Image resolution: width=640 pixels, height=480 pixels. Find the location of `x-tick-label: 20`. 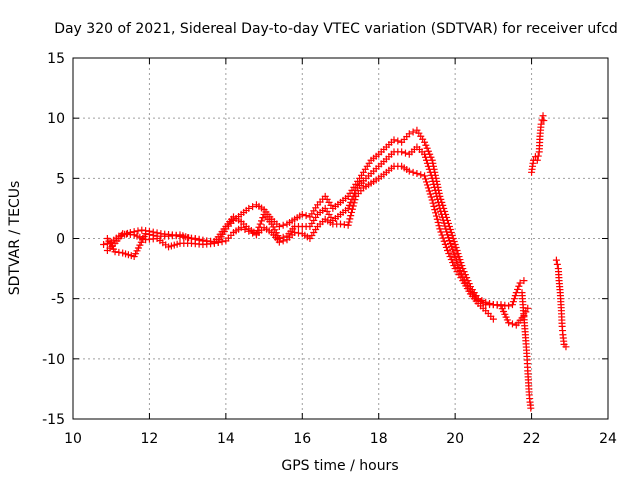

x-tick-label: 20 is located at coordinates (455, 439).